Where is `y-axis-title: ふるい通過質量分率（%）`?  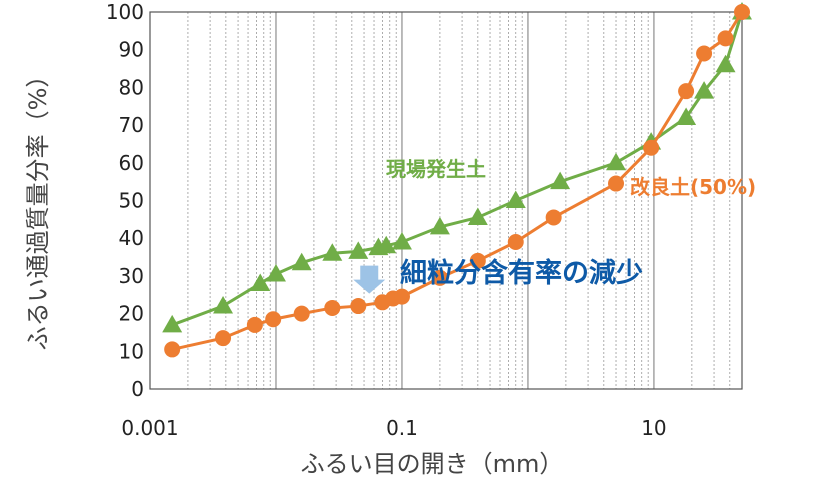 y-axis-title: ふるい通過質量分率（%） is located at coordinates (38, 207).